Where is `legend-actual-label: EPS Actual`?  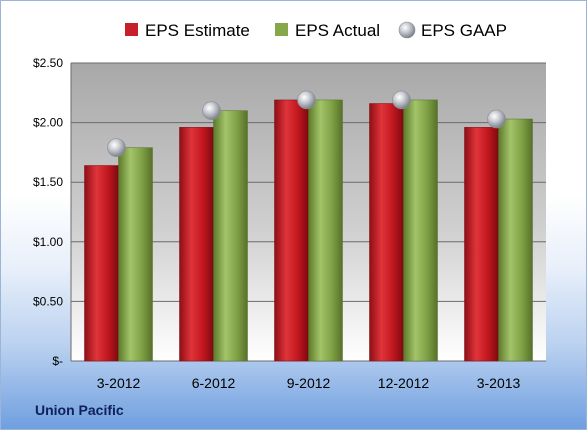 legend-actual-label: EPS Actual is located at coordinates (337, 30).